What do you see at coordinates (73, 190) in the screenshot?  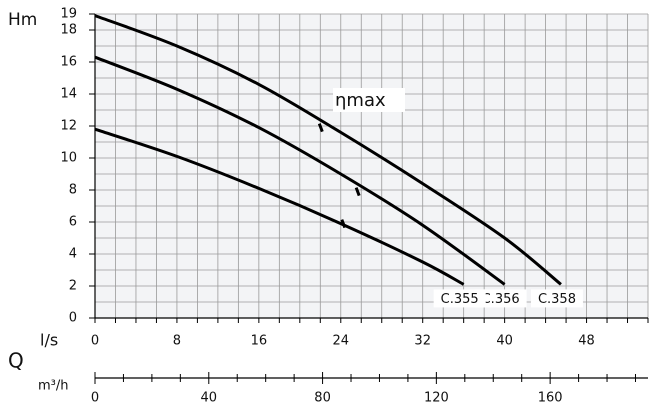 I see `y-tick-label: 8` at bounding box center [73, 190].